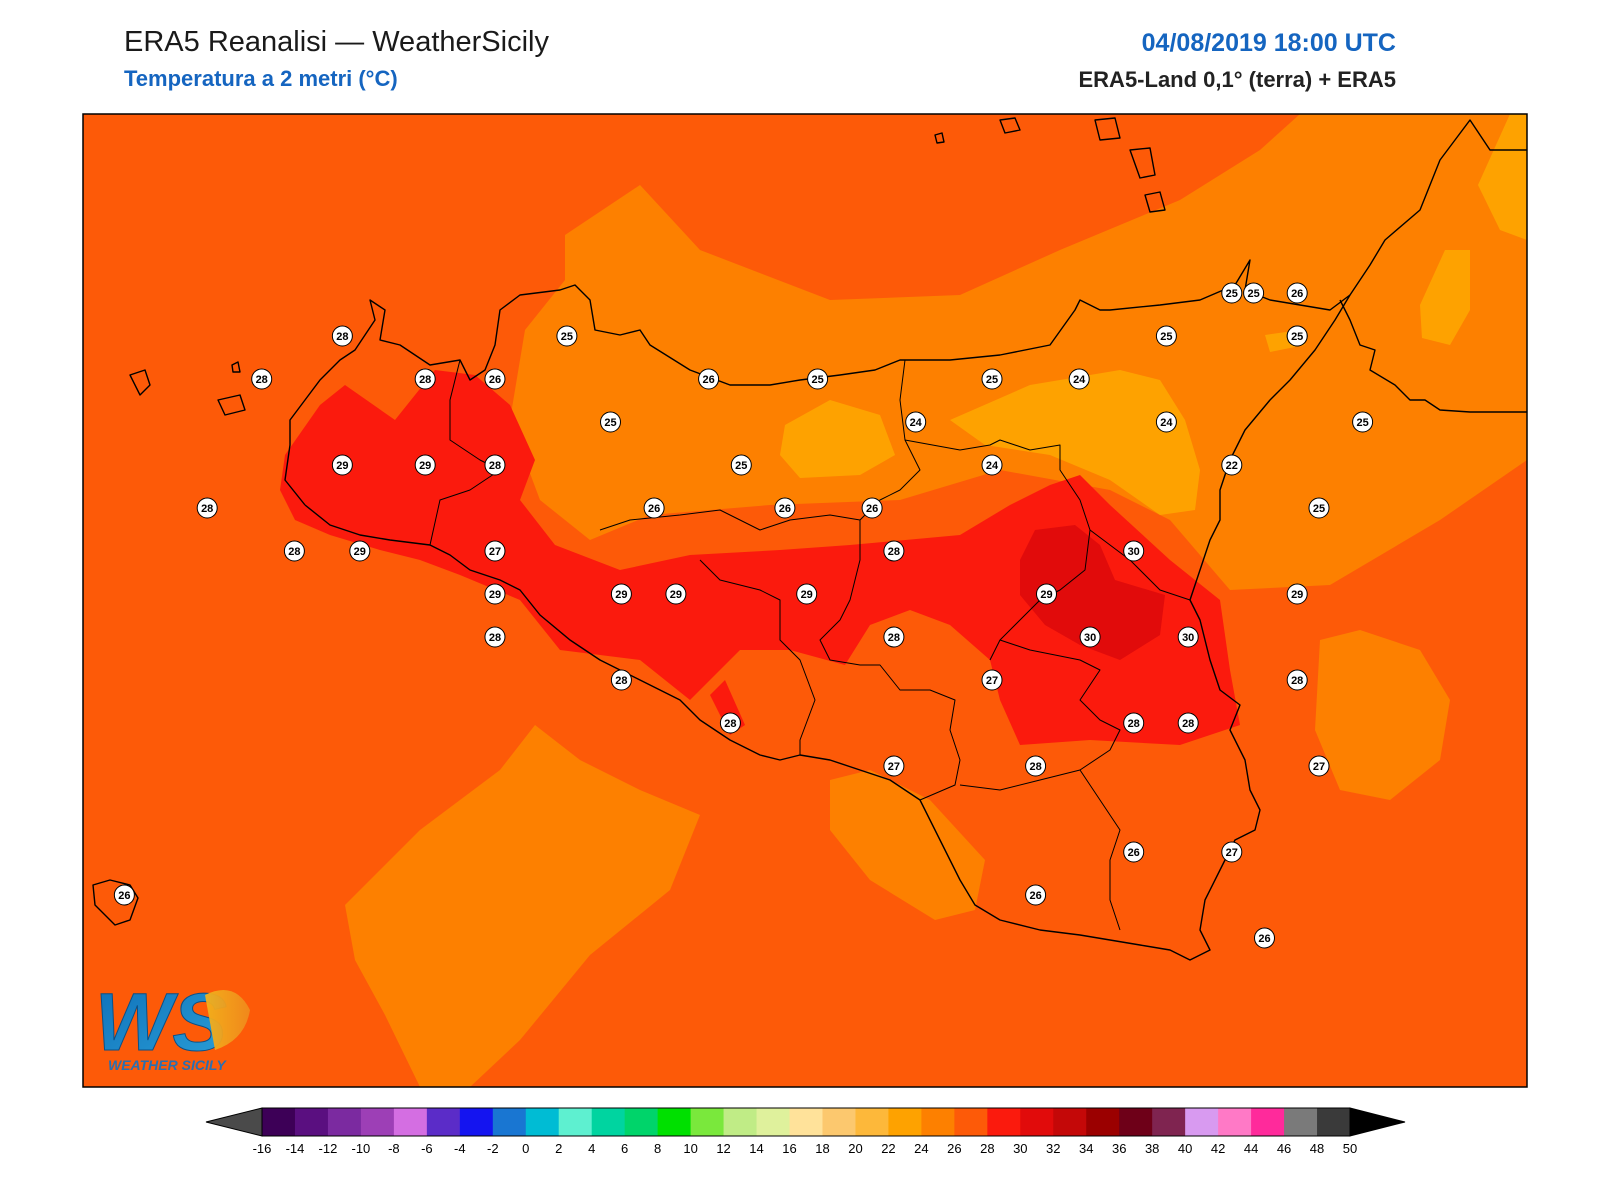 This screenshot has height=1200, width=1600. Describe the element at coordinates (1040, 715) in the screenshot. I see `border-ct-sr-rg` at that location.